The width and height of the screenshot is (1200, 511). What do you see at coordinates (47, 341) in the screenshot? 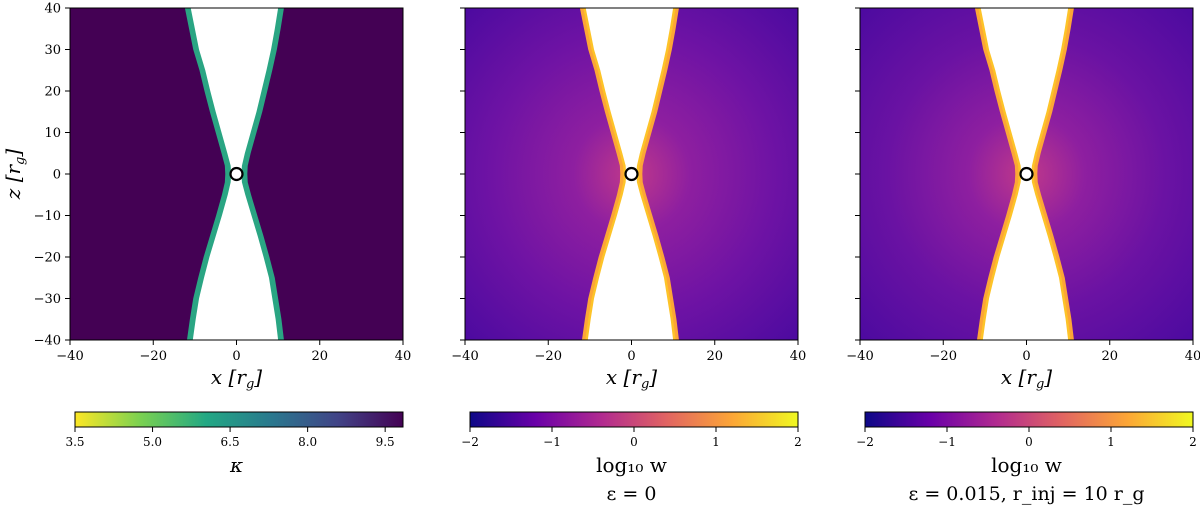
I see `y-tick-label: −40` at bounding box center [47, 341].